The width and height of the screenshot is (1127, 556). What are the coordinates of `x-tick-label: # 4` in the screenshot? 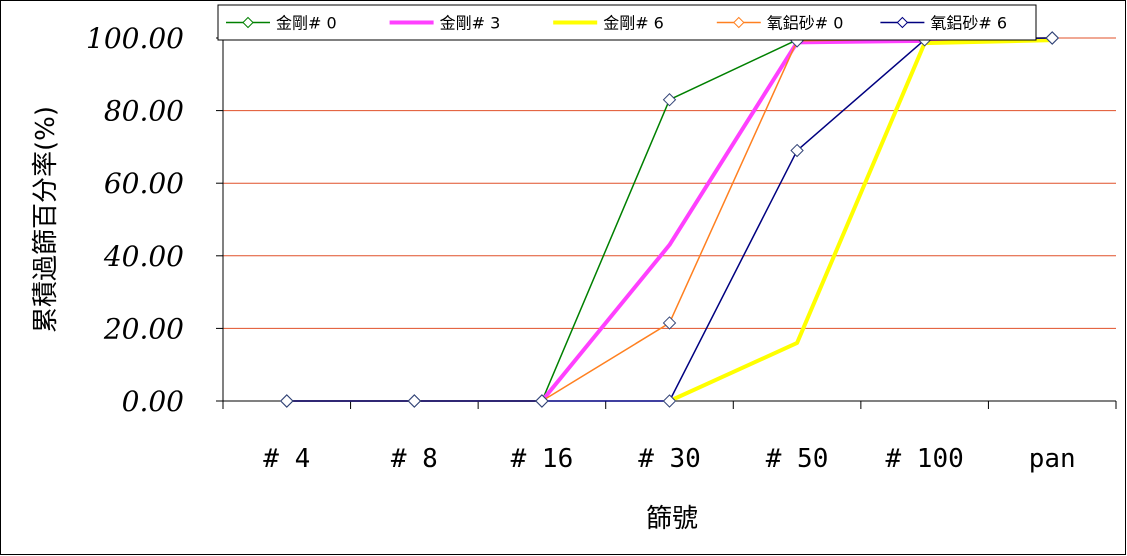 It's located at (286, 459).